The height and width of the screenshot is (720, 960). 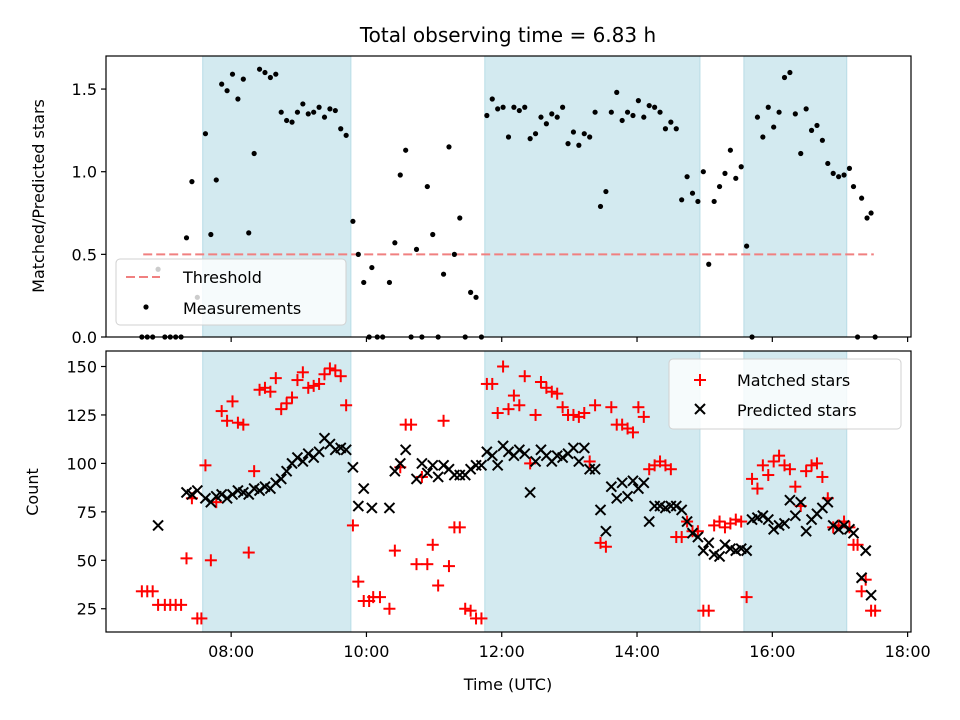 I want to click on top-legend: Threshold Measurements, so click(x=231, y=292).